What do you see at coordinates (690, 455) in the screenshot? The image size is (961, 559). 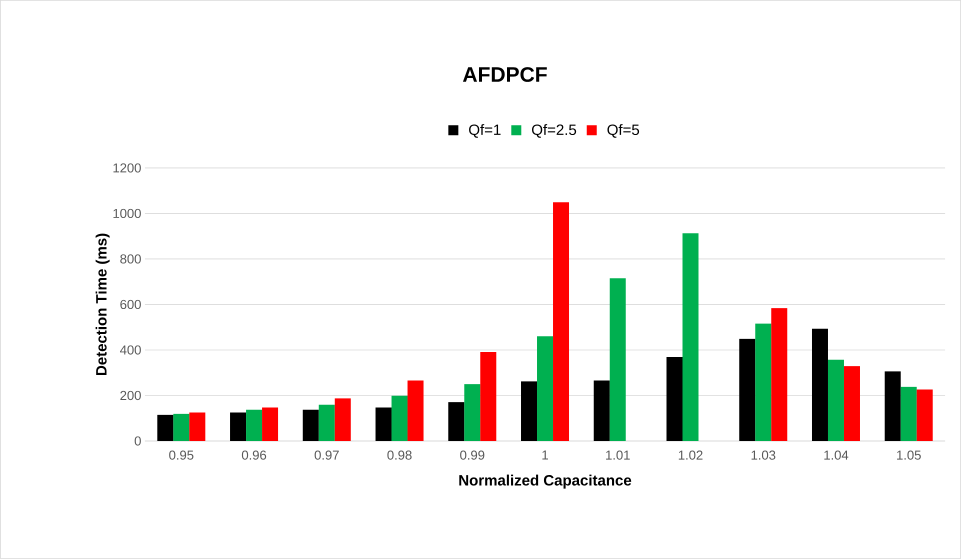 I see `x-tick-label: 1.02` at bounding box center [690, 455].